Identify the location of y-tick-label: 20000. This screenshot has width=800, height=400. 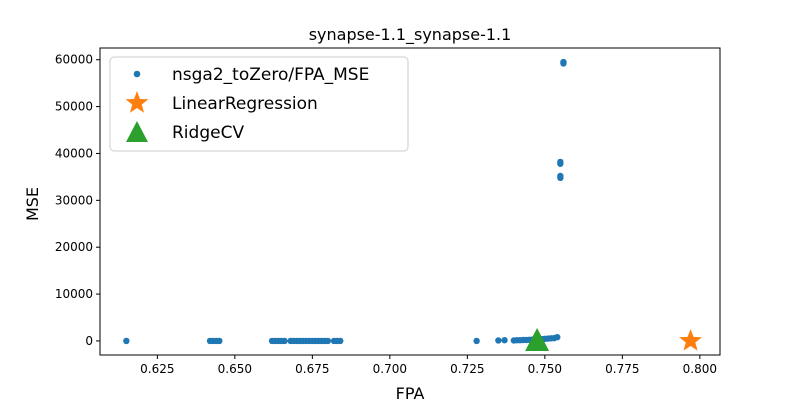
(74, 247).